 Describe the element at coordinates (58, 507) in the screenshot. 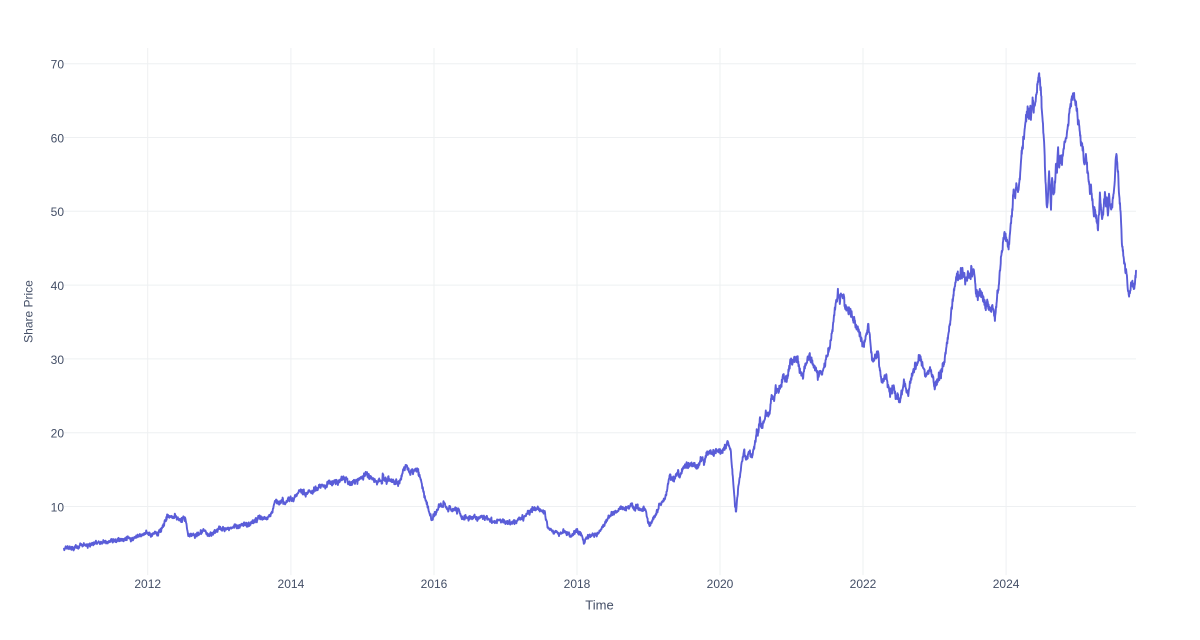

I see `svg-text: 10` at that location.